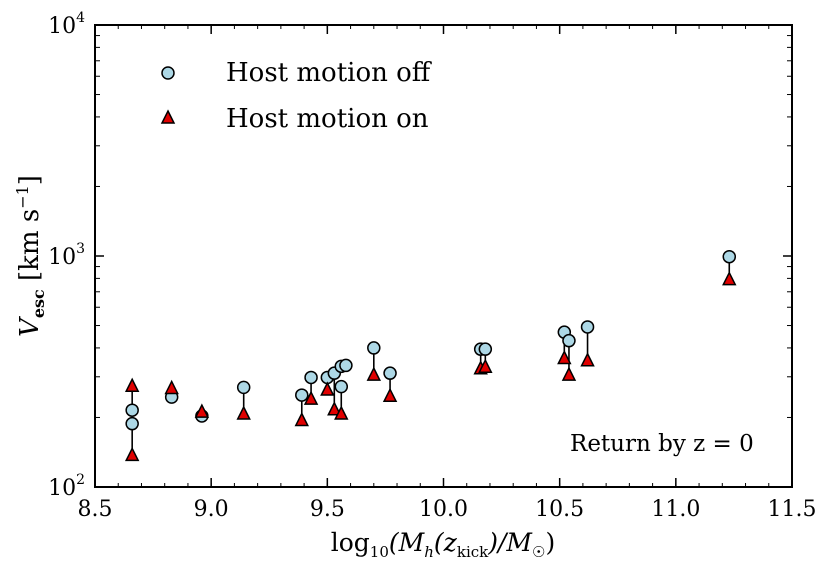  I want to click on legend-marker-on, so click(168, 116).